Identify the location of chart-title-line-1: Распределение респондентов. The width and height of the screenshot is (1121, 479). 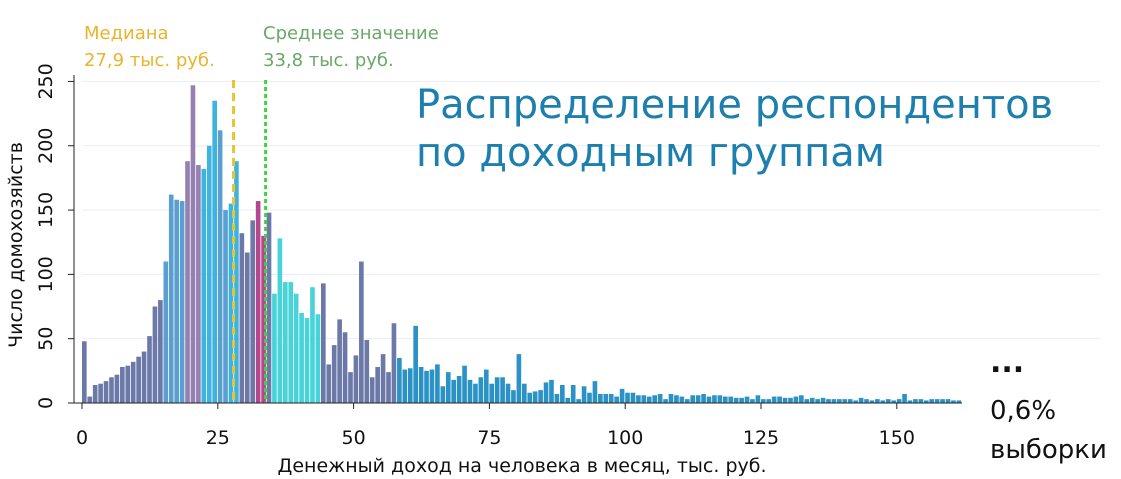
(734, 105).